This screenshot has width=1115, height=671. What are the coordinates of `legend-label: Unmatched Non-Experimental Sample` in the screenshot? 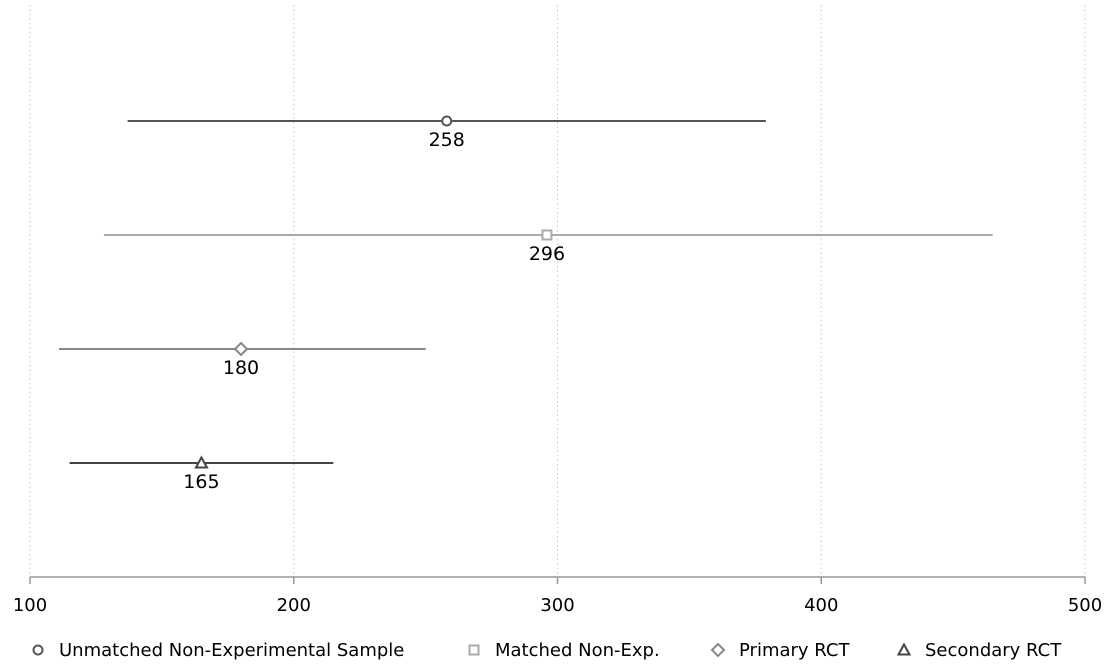 It's located at (231, 650).